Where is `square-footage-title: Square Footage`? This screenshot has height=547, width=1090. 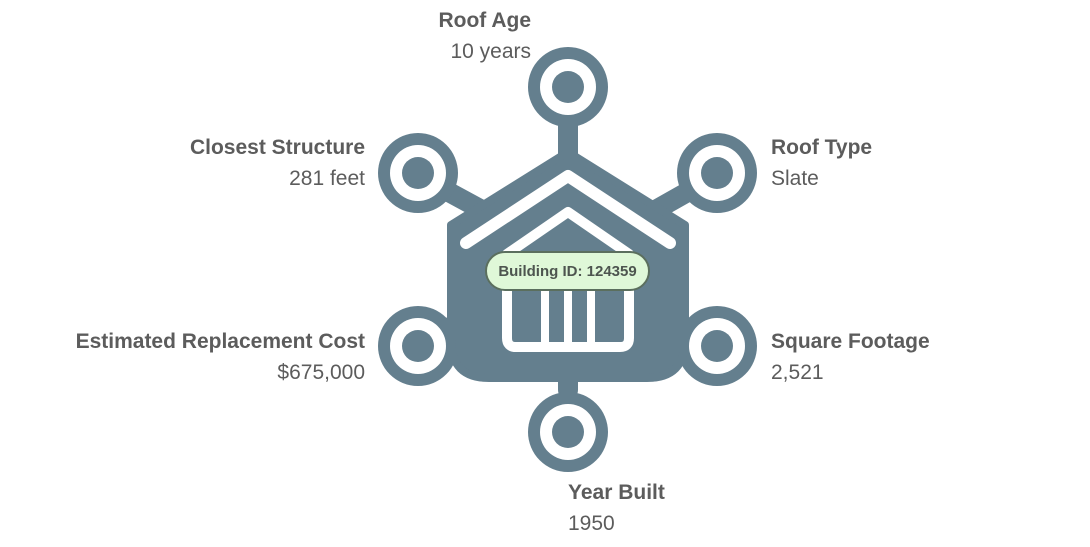
square-footage-title: Square Footage is located at coordinates (850, 341).